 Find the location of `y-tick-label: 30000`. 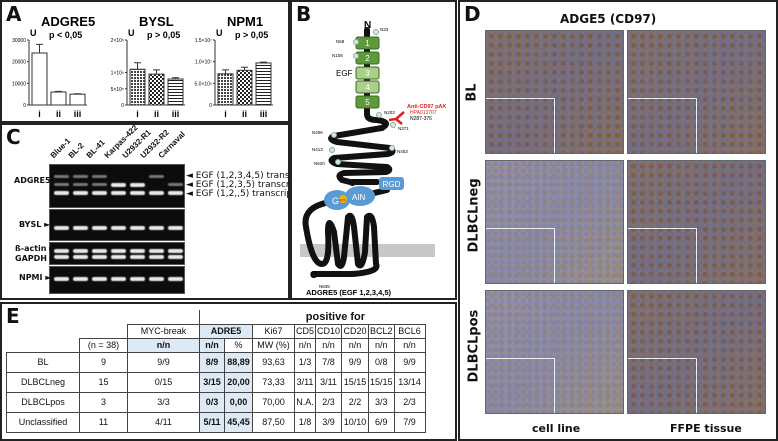

y-tick-label: 30000 is located at coordinates (19, 41).